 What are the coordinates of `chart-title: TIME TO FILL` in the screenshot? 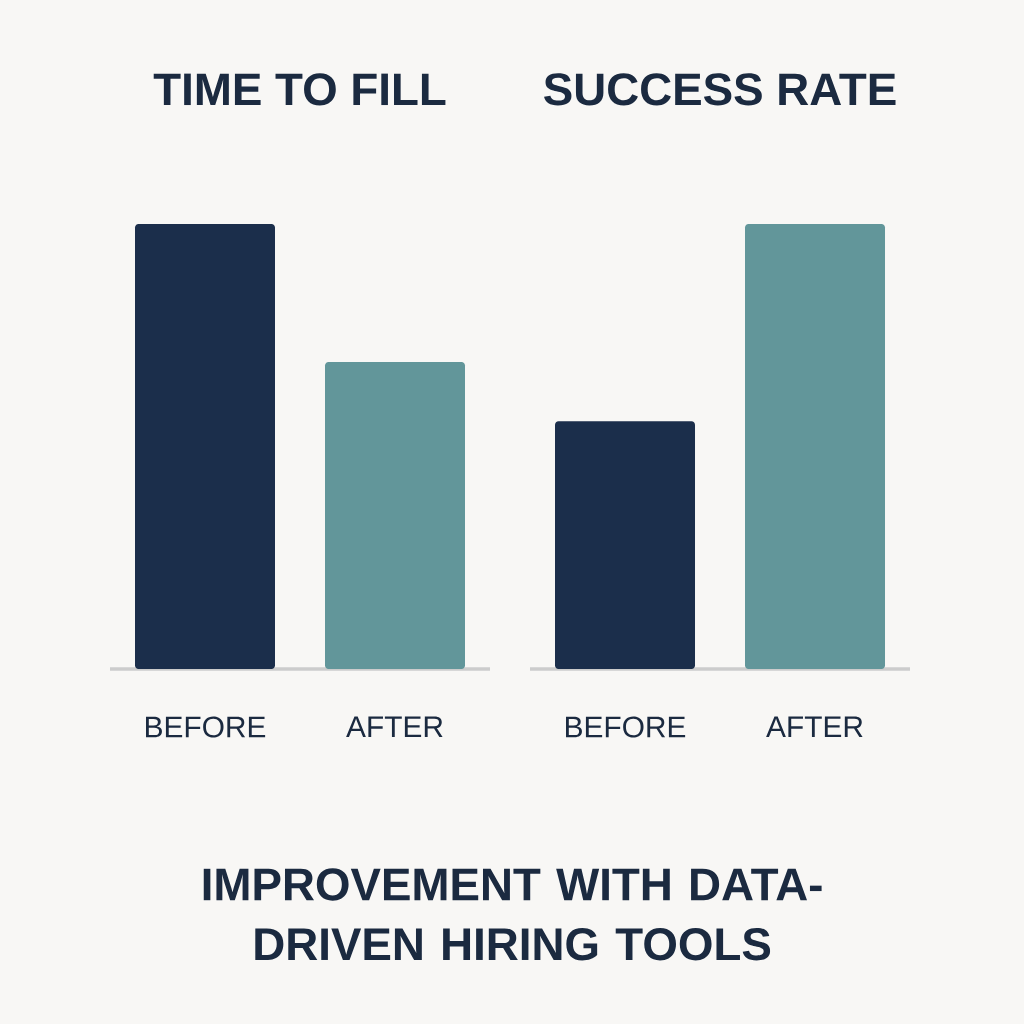 It's located at (299, 89).